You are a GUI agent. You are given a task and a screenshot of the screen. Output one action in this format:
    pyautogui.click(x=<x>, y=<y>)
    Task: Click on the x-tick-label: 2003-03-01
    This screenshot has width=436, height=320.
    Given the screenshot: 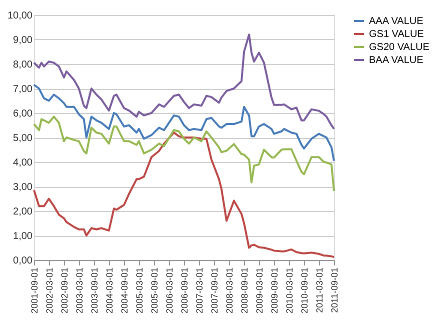 What is the action you would take?
    pyautogui.click(x=79, y=291)
    